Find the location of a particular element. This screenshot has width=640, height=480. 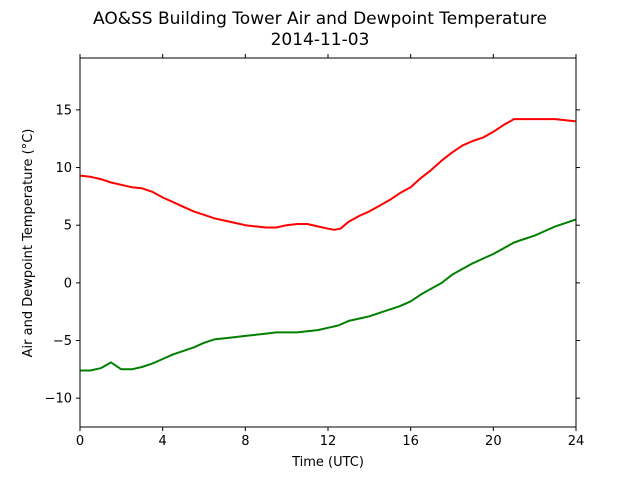

y-tick-label-1: −5 is located at coordinates (62, 341).